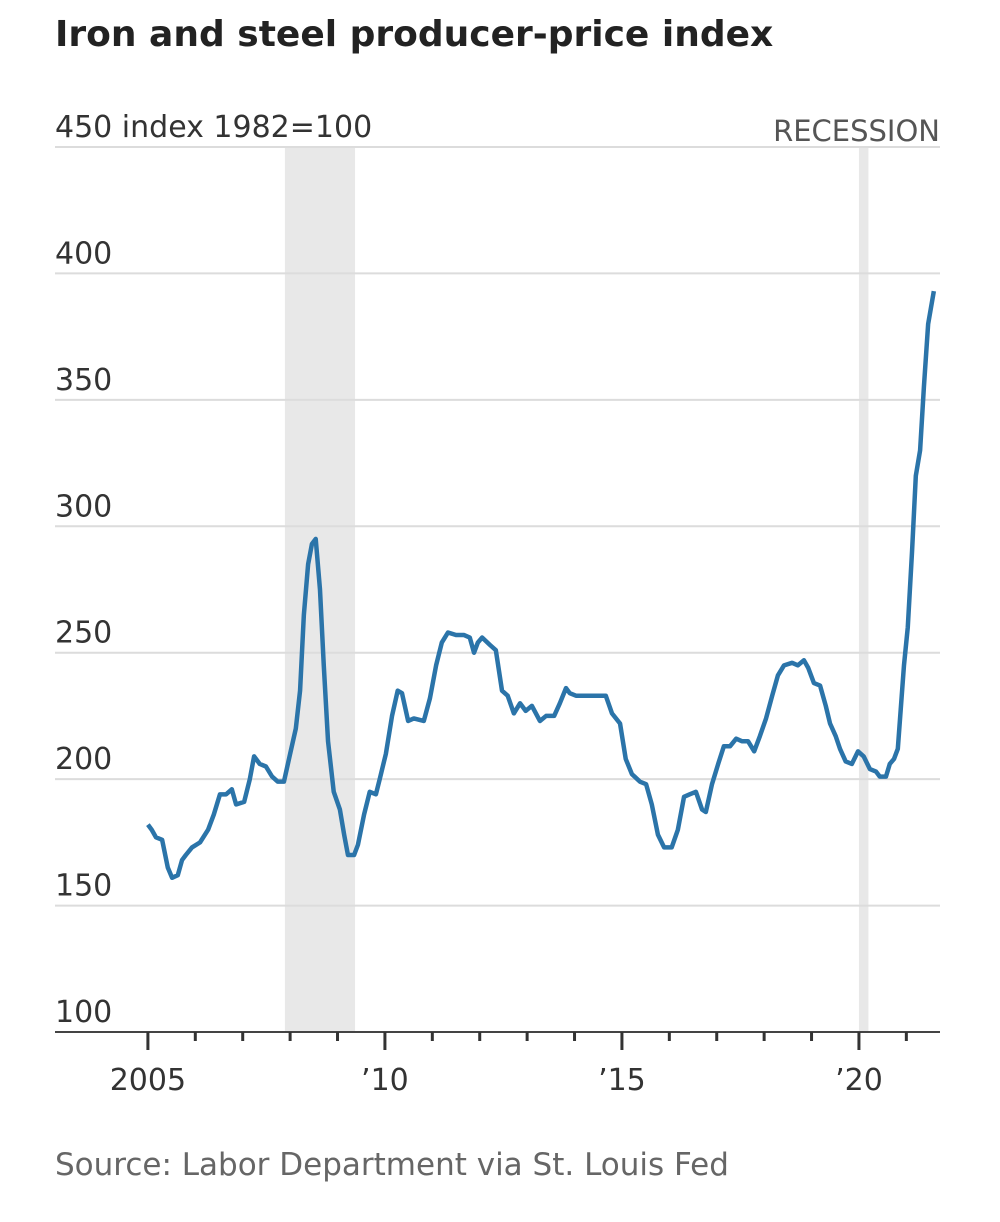  Describe the element at coordinates (213, 127) in the screenshot. I see `y-tick-label: 450 index 1982=100` at that location.